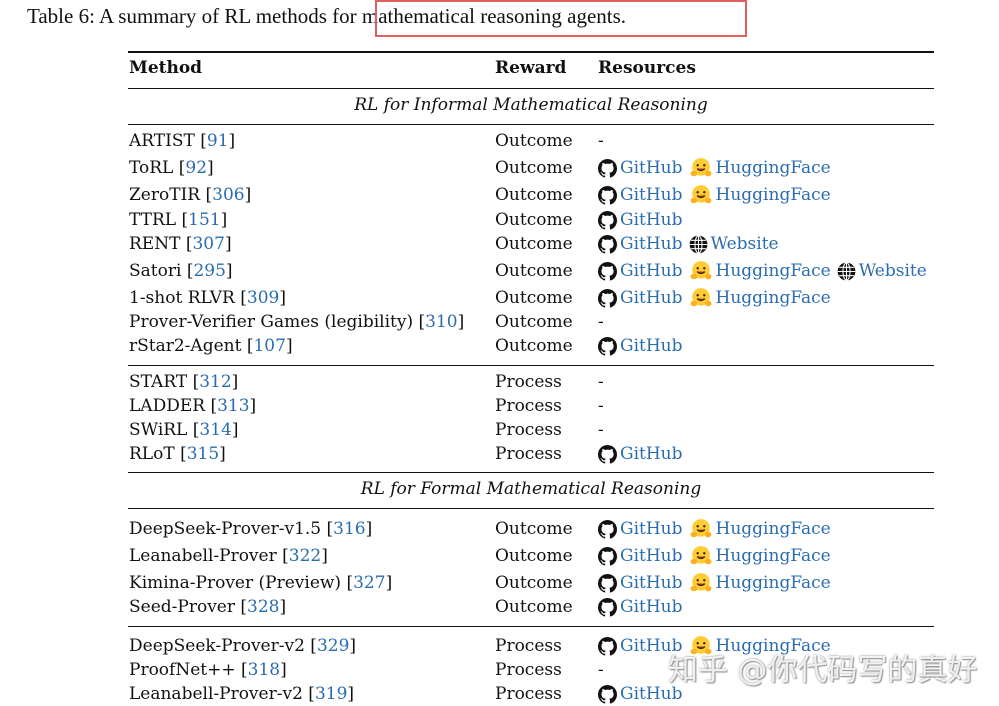 The image size is (999, 706). What do you see at coordinates (261, 583) in the screenshot?
I see `method-cell: Kimina-Prover (Preview) [327]` at bounding box center [261, 583].